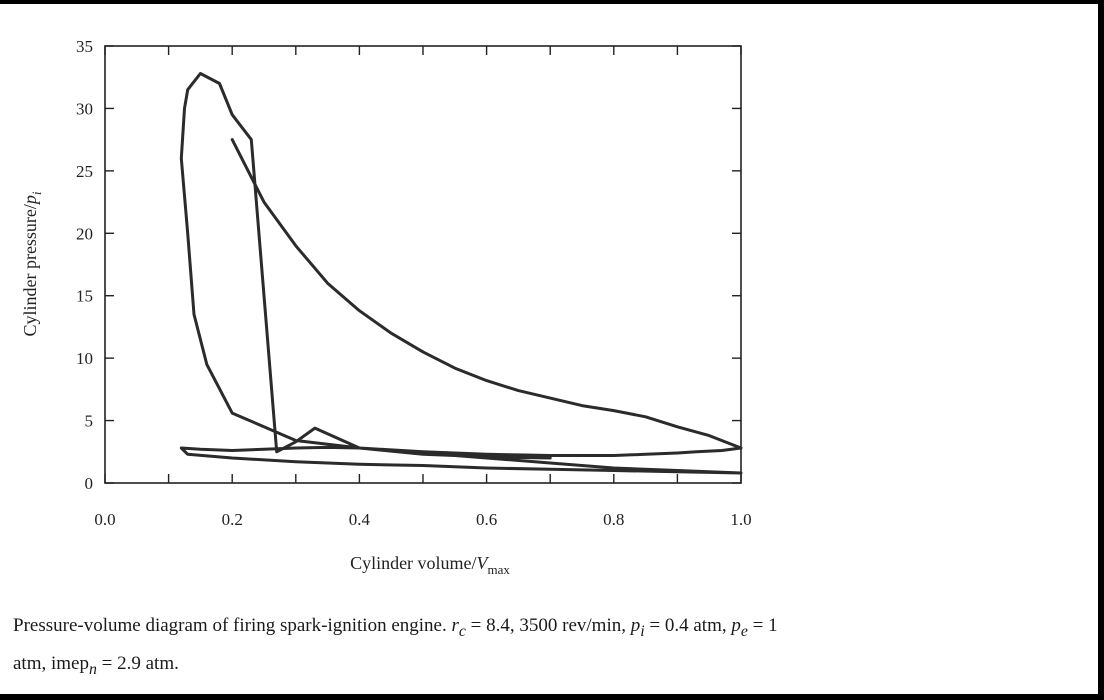 This screenshot has width=1104, height=700. I want to click on x-tick-label: 0.2, so click(232, 519).